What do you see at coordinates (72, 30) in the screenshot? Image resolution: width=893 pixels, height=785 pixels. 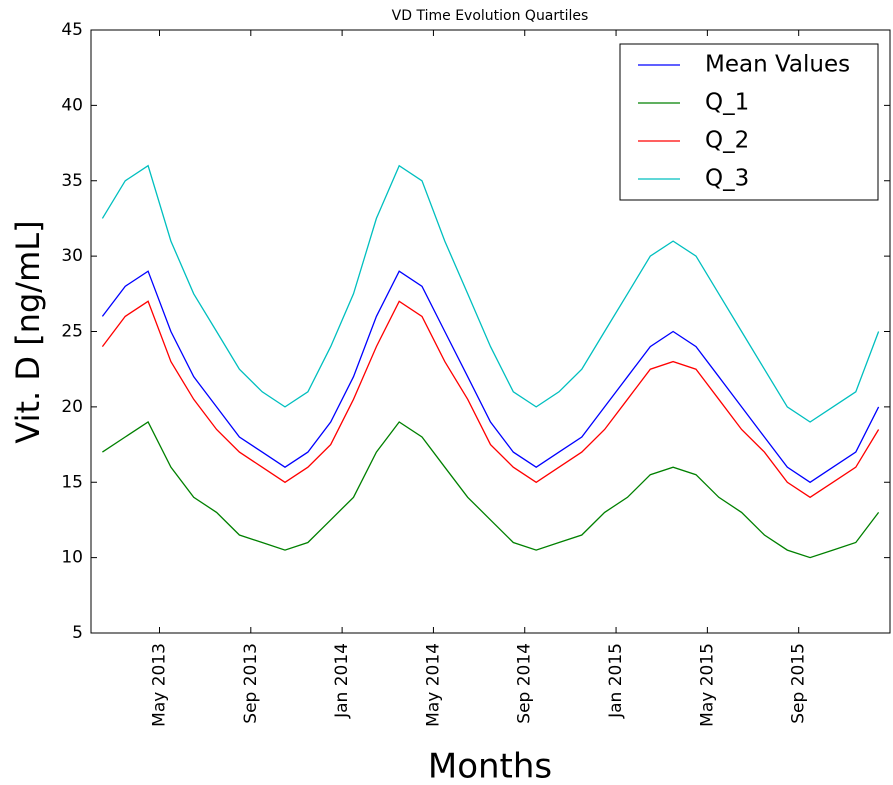 I see `y-tick-label: 45` at bounding box center [72, 30].